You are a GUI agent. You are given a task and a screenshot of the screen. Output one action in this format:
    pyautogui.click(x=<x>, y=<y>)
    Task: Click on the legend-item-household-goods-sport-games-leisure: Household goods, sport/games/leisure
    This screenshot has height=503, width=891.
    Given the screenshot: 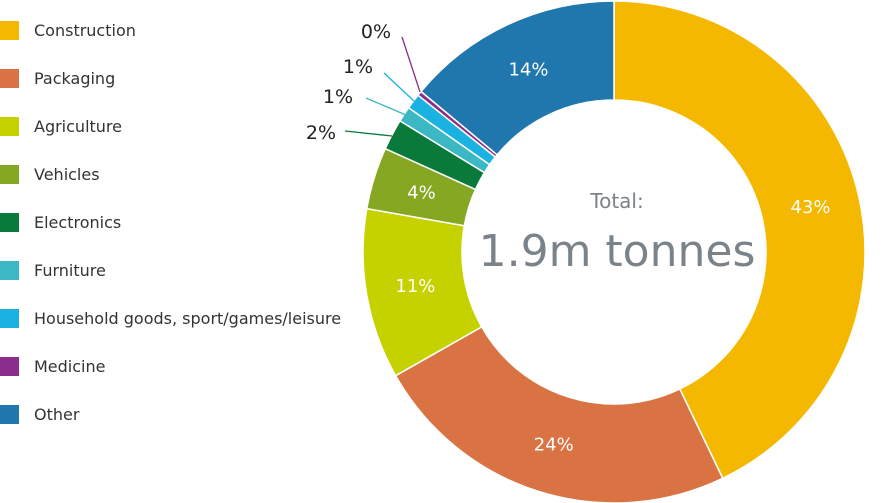 What is the action you would take?
    pyautogui.click(x=170, y=318)
    